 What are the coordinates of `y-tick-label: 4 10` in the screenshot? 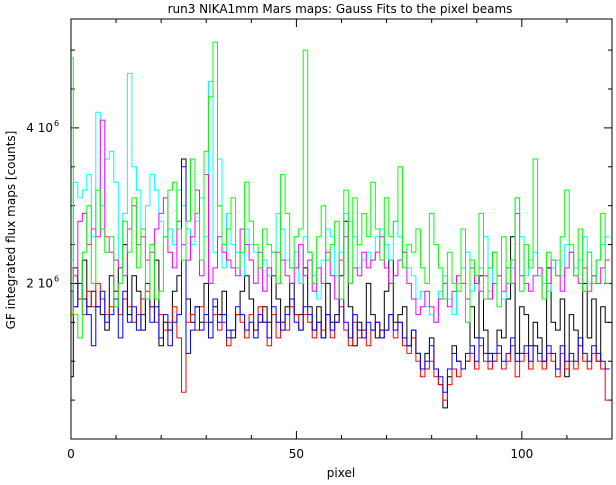 It's located at (39, 128).